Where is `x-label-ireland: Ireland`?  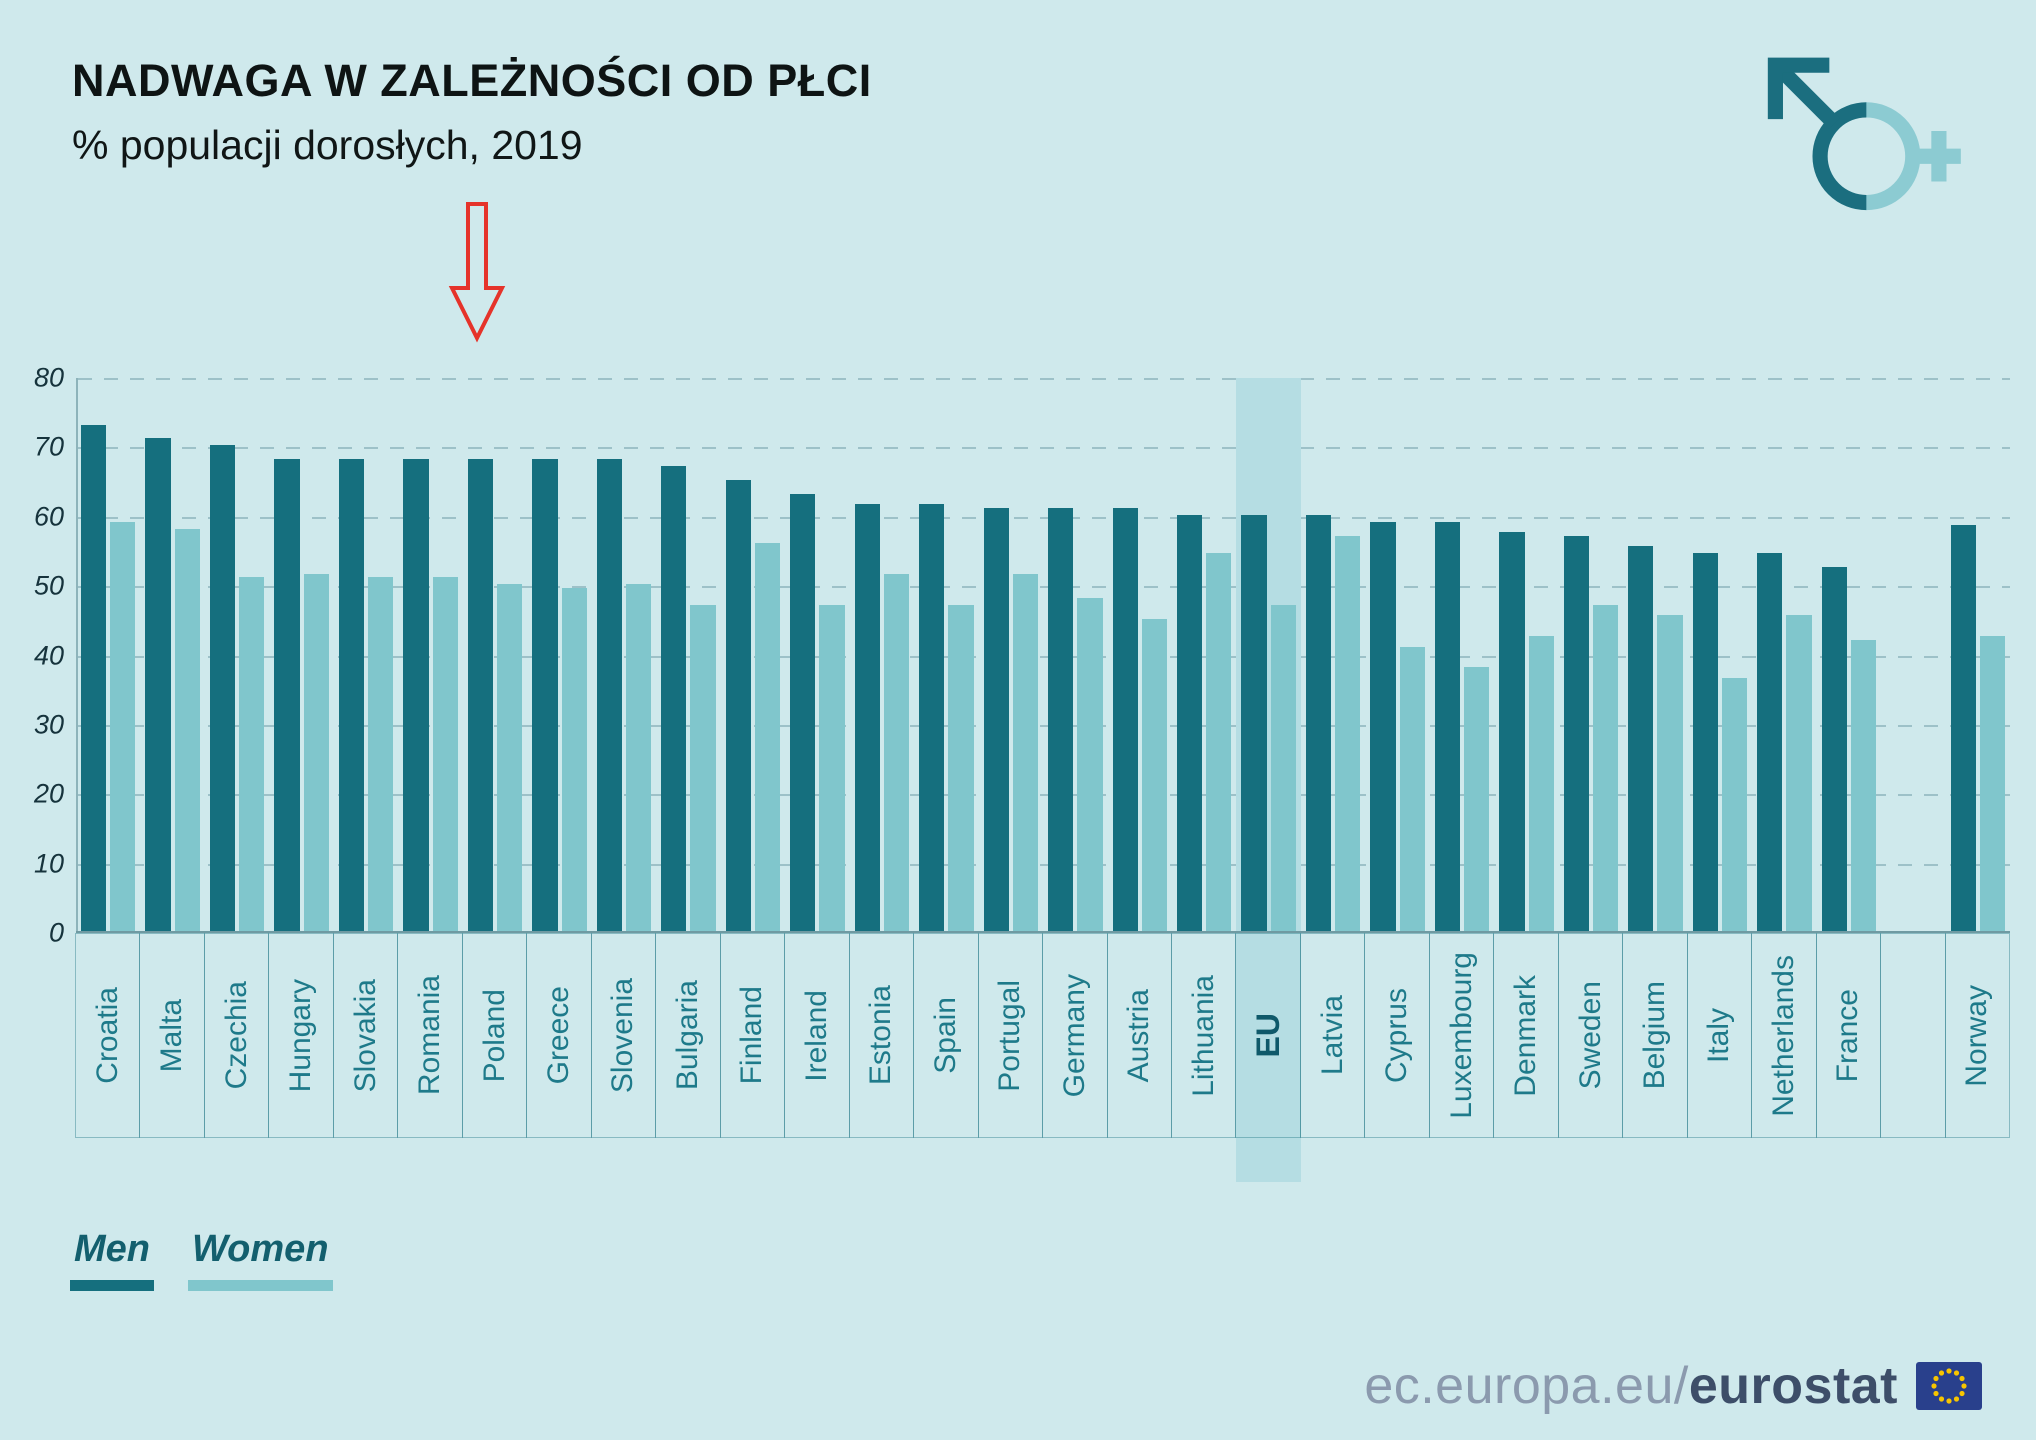 x-label-ireland: Ireland is located at coordinates (817, 1035).